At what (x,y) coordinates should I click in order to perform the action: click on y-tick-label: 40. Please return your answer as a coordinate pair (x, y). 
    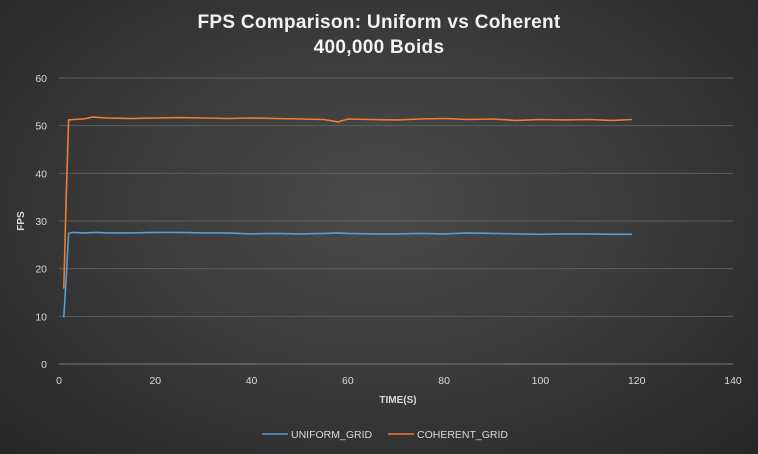
    Looking at the image, I should click on (41, 174).